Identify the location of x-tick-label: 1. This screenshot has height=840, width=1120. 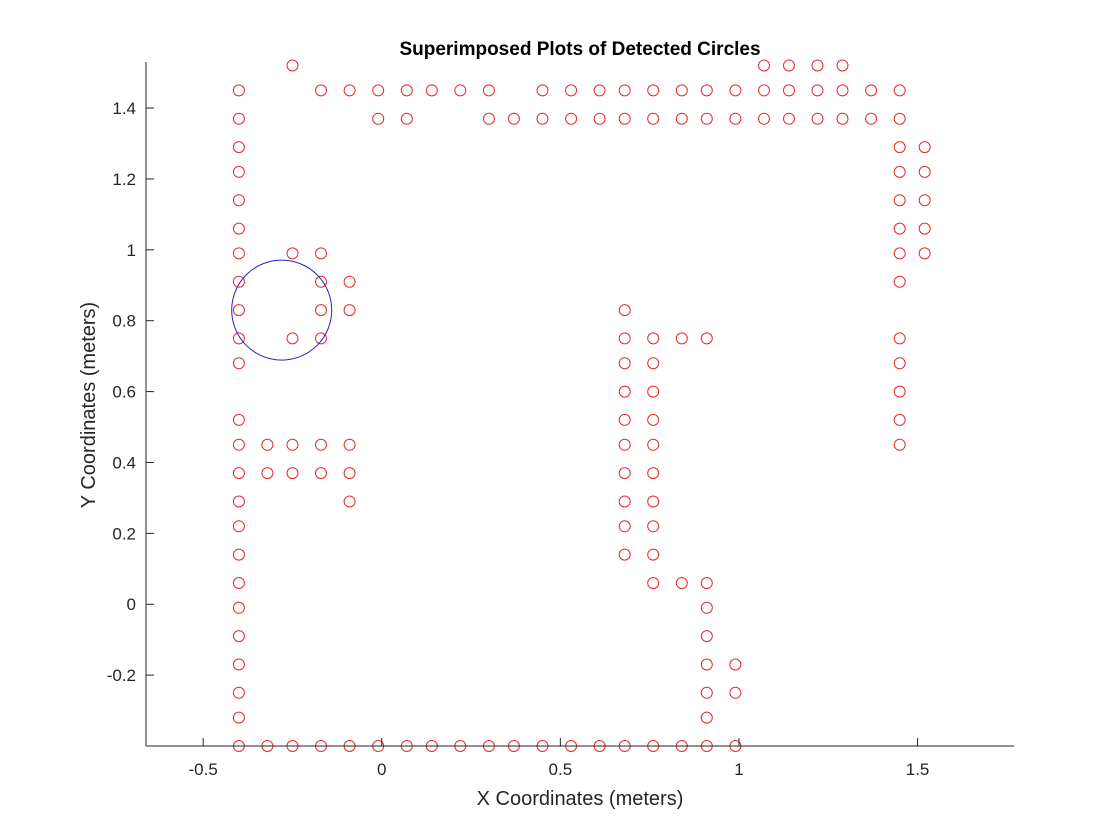
(738, 769).